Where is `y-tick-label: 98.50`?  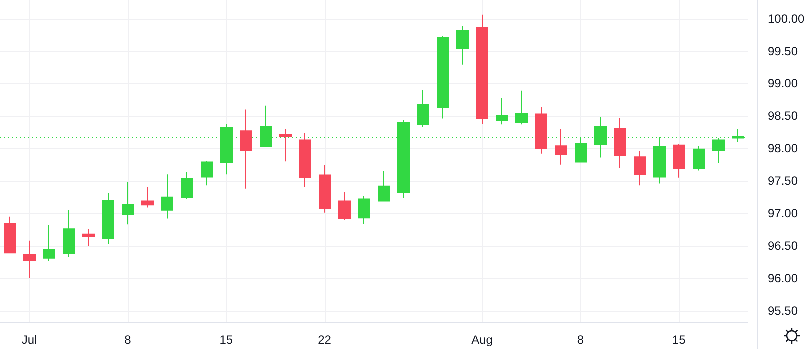 y-tick-label: 98.50 is located at coordinates (783, 116).